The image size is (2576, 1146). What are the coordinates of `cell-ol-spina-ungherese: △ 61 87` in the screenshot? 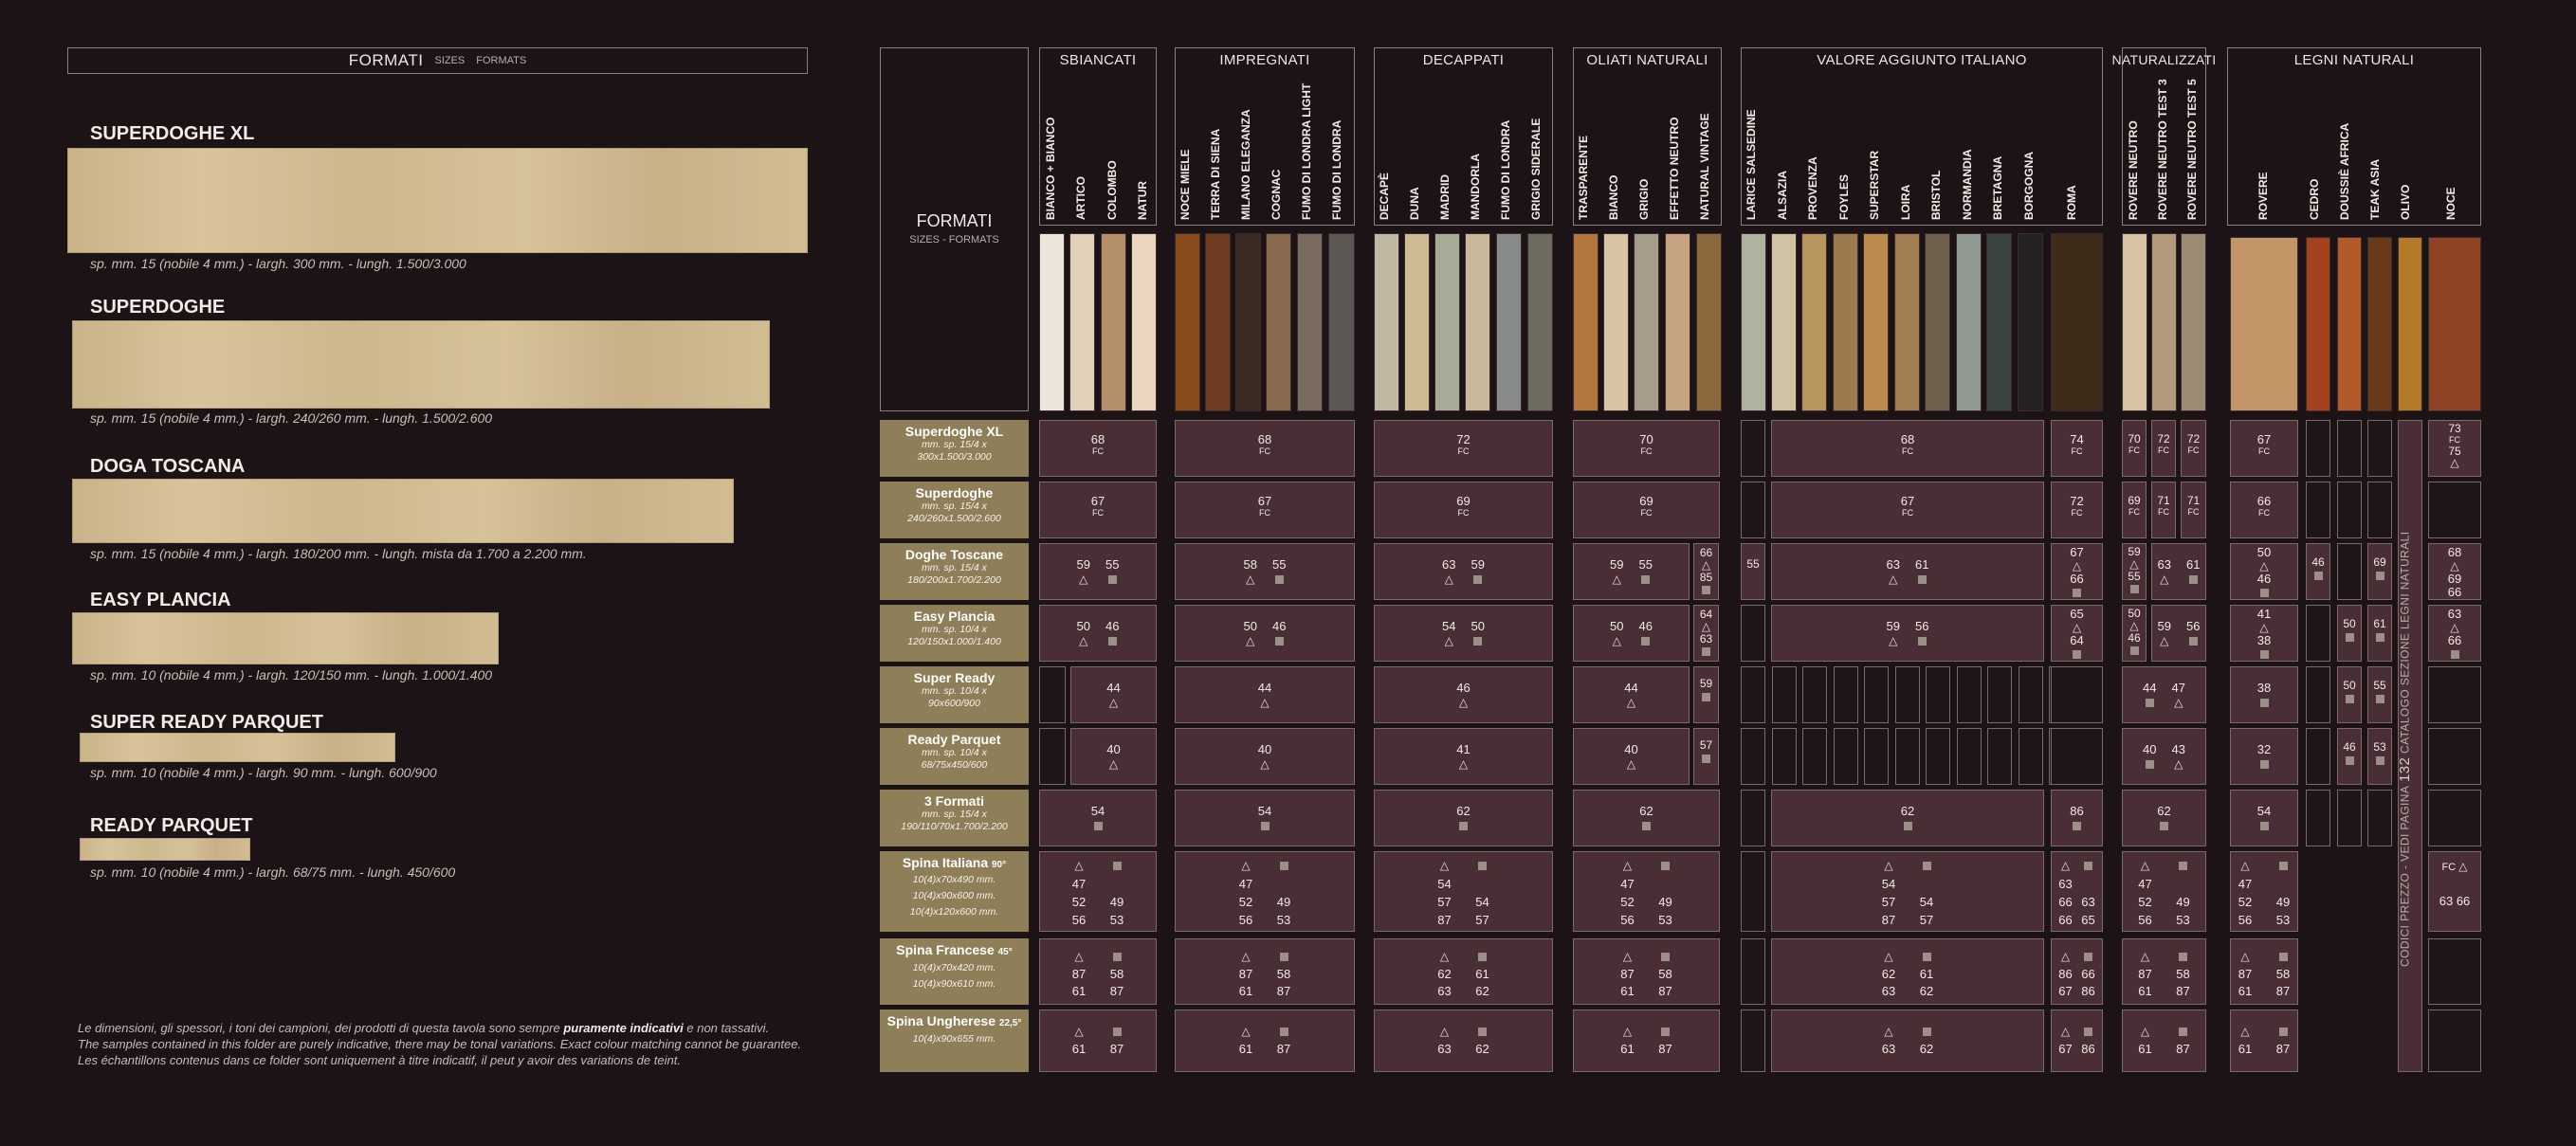 It's located at (1646, 1041).